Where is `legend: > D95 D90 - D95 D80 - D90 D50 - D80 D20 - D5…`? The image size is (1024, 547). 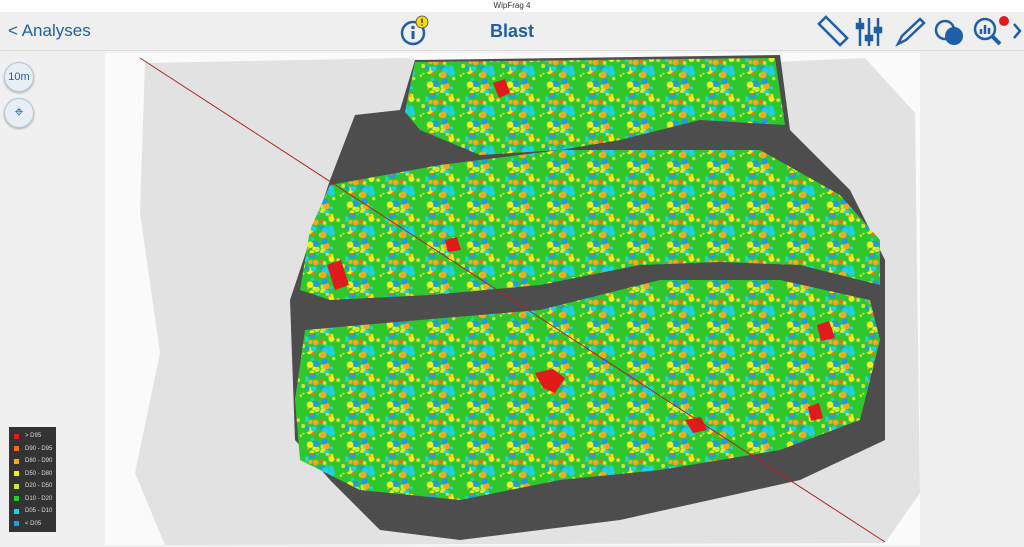
legend: > D95 D90 - D95 D80 - D90 D50 - D80 D20 - D5… is located at coordinates (32, 479).